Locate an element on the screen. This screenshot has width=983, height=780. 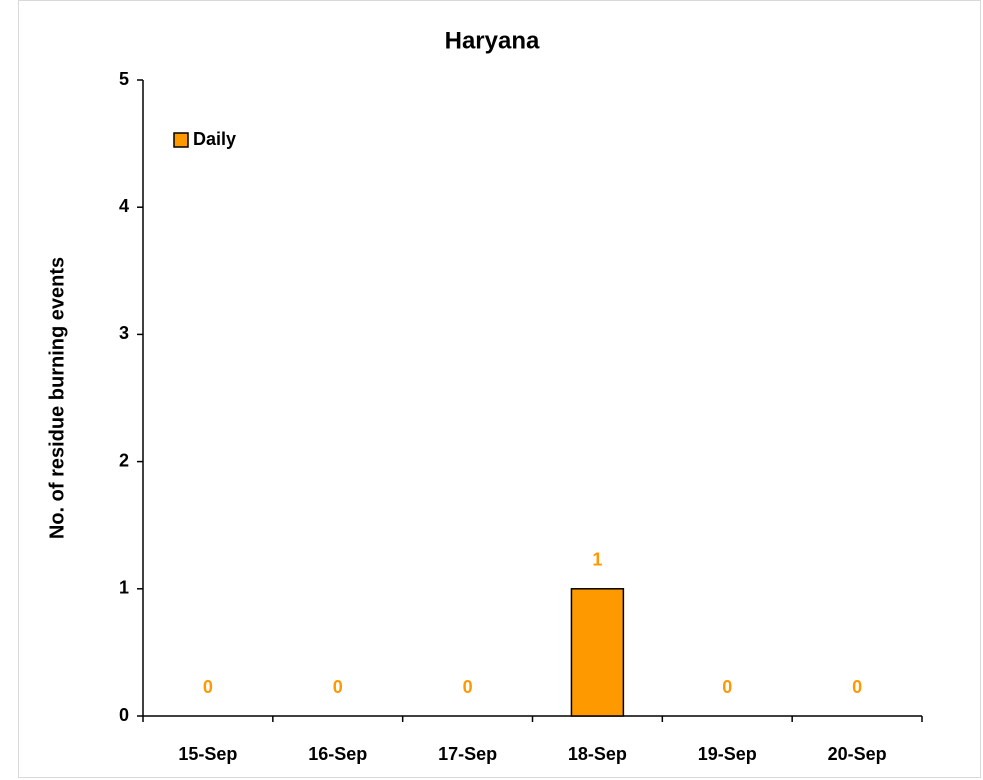
bar is located at coordinates (597, 652).